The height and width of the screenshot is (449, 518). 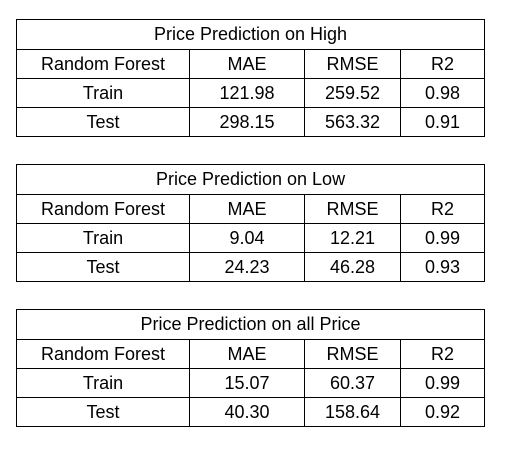 What do you see at coordinates (352, 383) in the screenshot?
I see `rmse-value: 60.37` at bounding box center [352, 383].